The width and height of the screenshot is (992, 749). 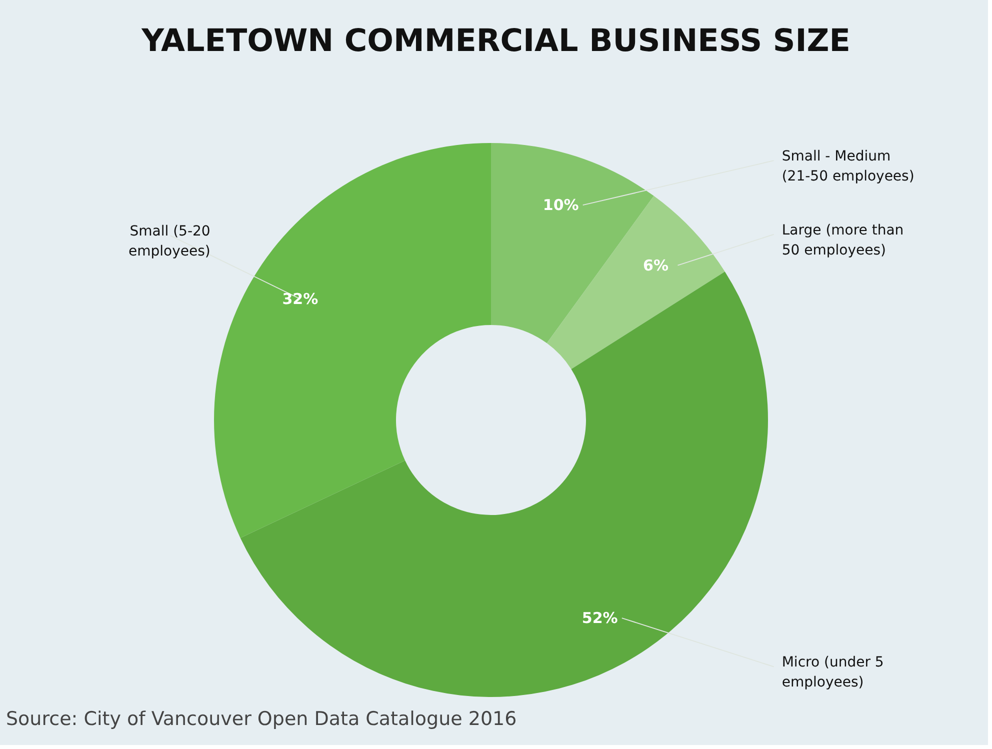 What do you see at coordinates (843, 240) in the screenshot?
I see `slice-label: Large (more than 50 employees)` at bounding box center [843, 240].